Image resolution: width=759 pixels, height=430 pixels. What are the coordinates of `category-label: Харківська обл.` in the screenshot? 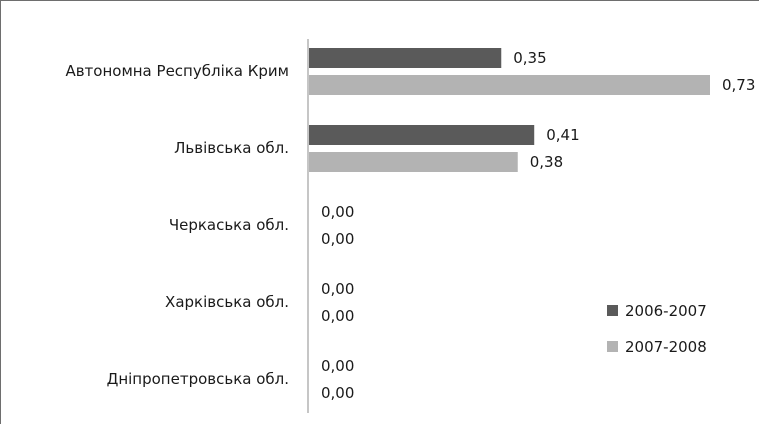 It's located at (227, 302).